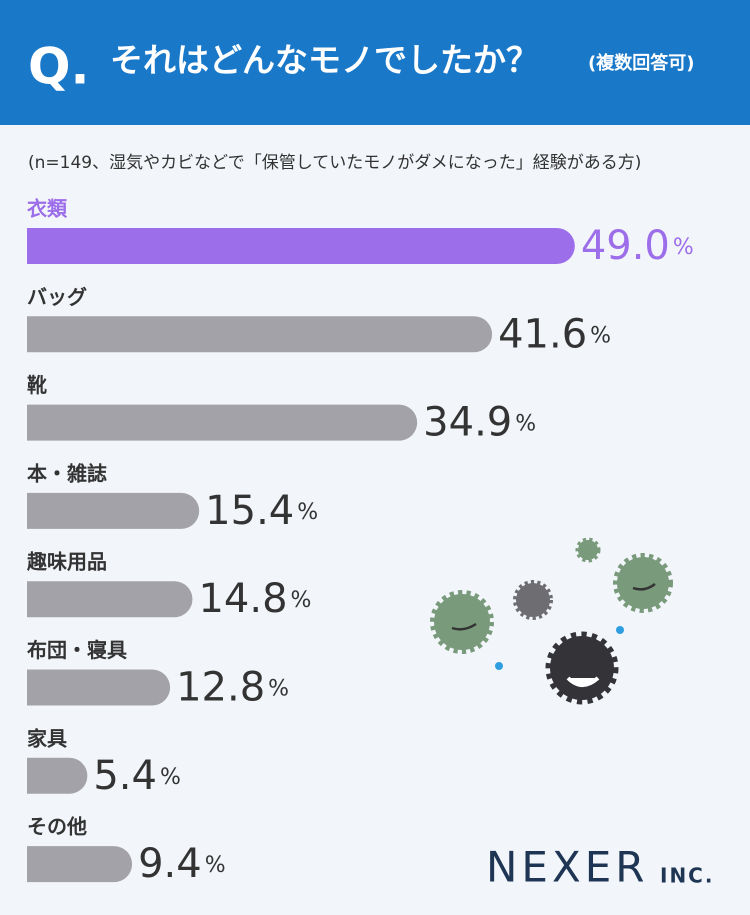 This screenshot has height=915, width=750. Describe the element at coordinates (637, 246) in the screenshot. I see `value-label: 49.0%` at that location.